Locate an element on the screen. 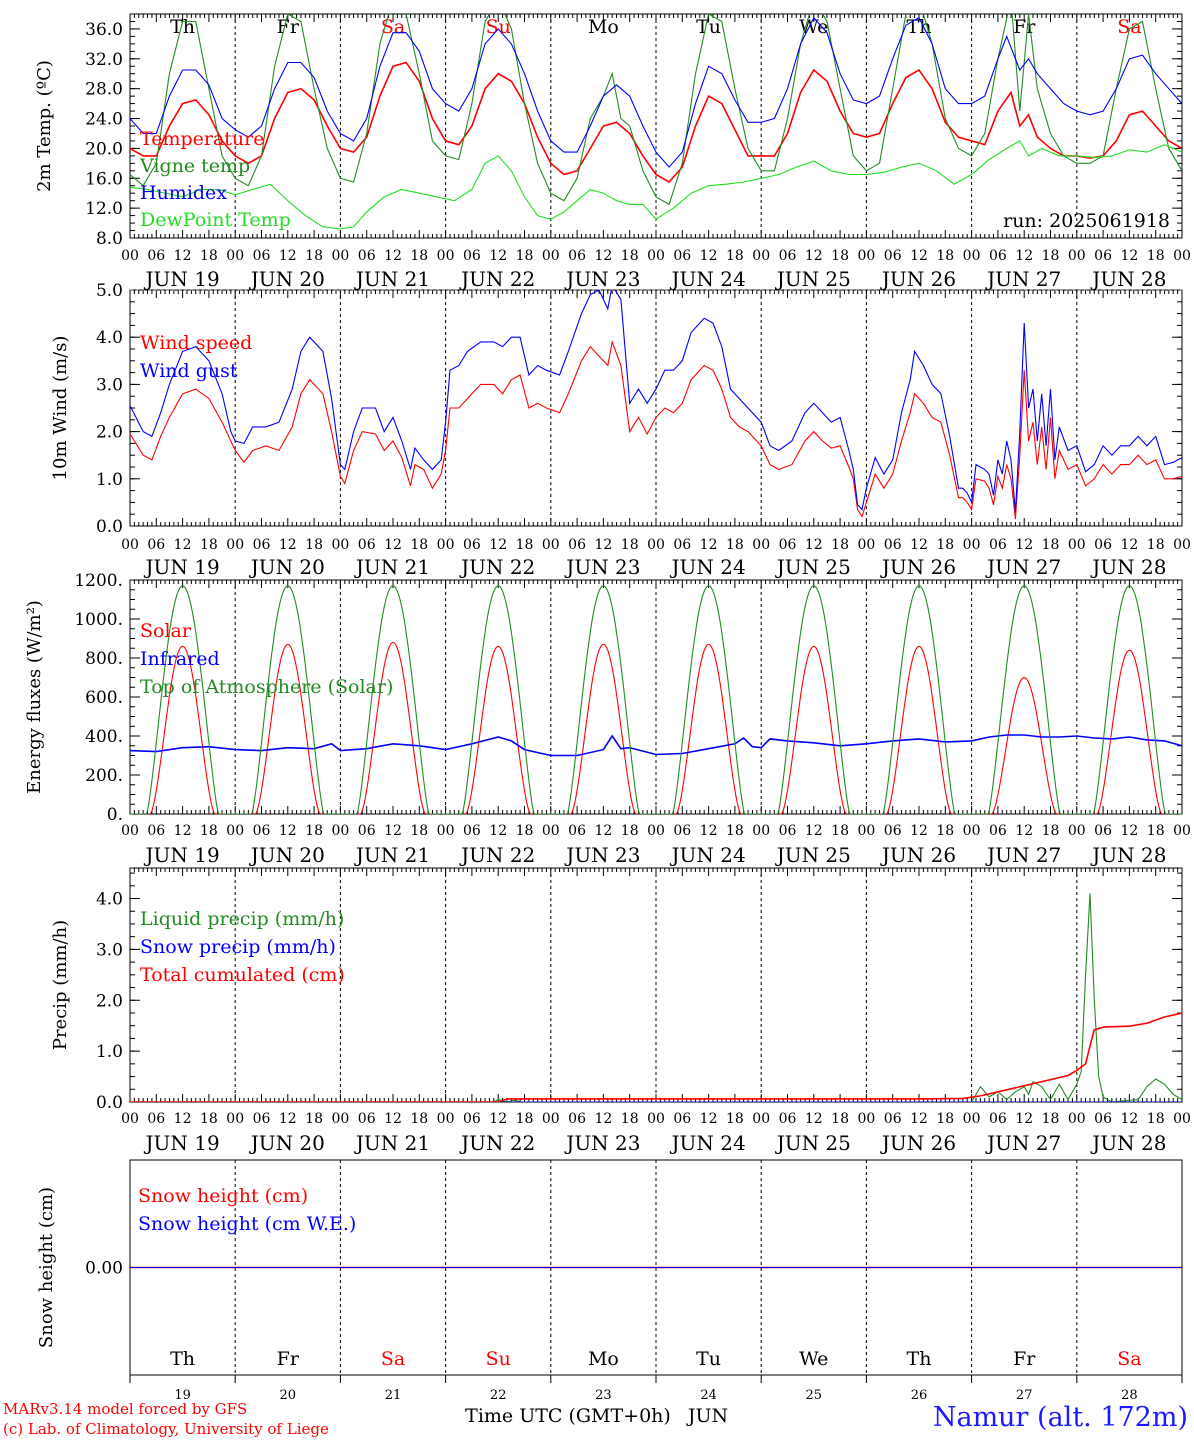  wind-ytick-label: 2.0 is located at coordinates (109, 433).